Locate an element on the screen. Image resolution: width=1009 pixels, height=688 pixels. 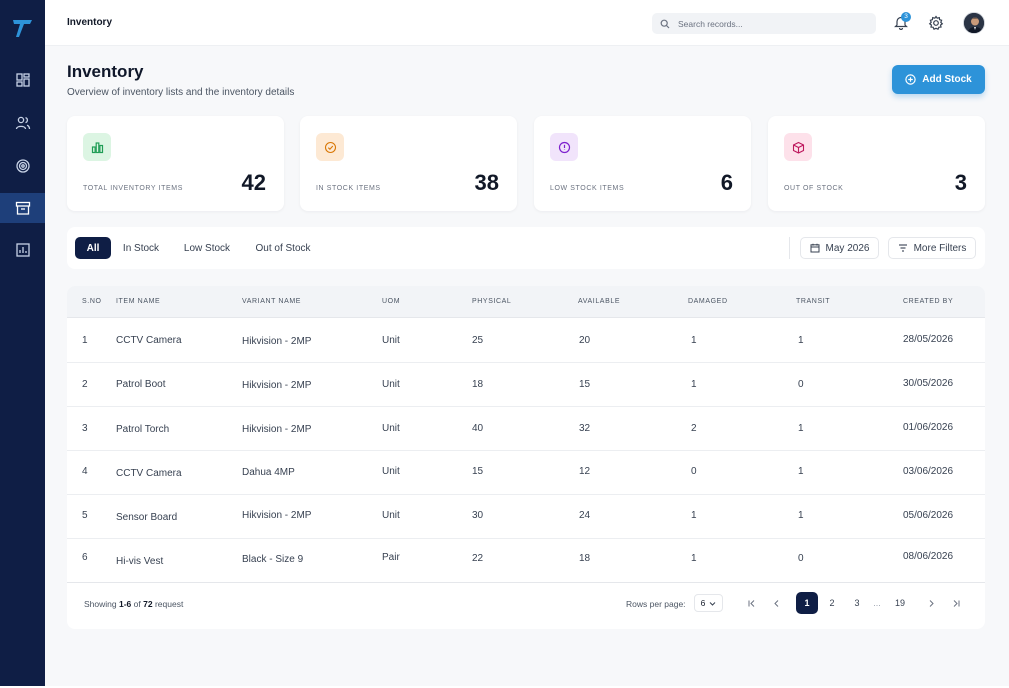
sidebar is located at coordinates (22, 343).